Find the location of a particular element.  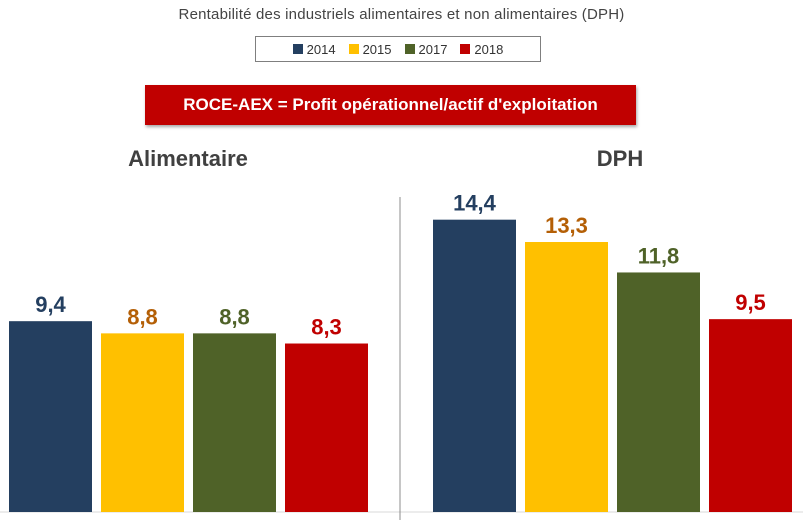

data-label-dph-2018: 9,5 is located at coordinates (750, 302).